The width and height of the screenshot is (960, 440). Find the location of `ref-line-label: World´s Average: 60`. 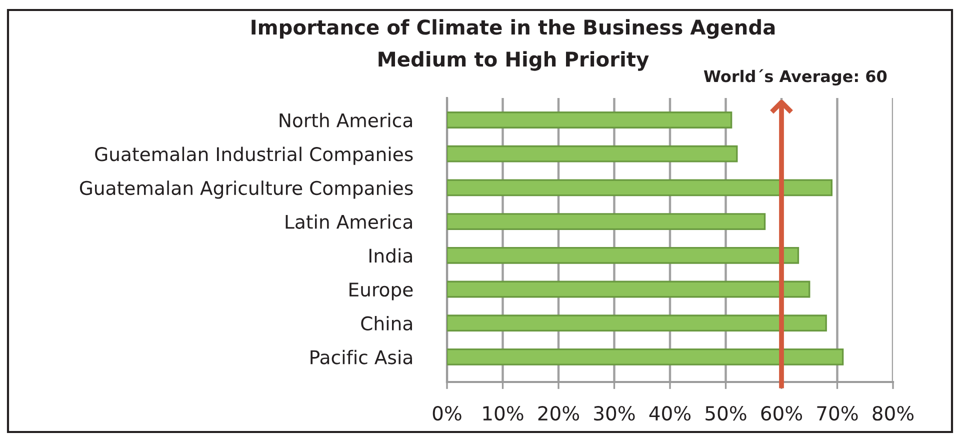

ref-line-label: World´s Average: 60 is located at coordinates (795, 77).